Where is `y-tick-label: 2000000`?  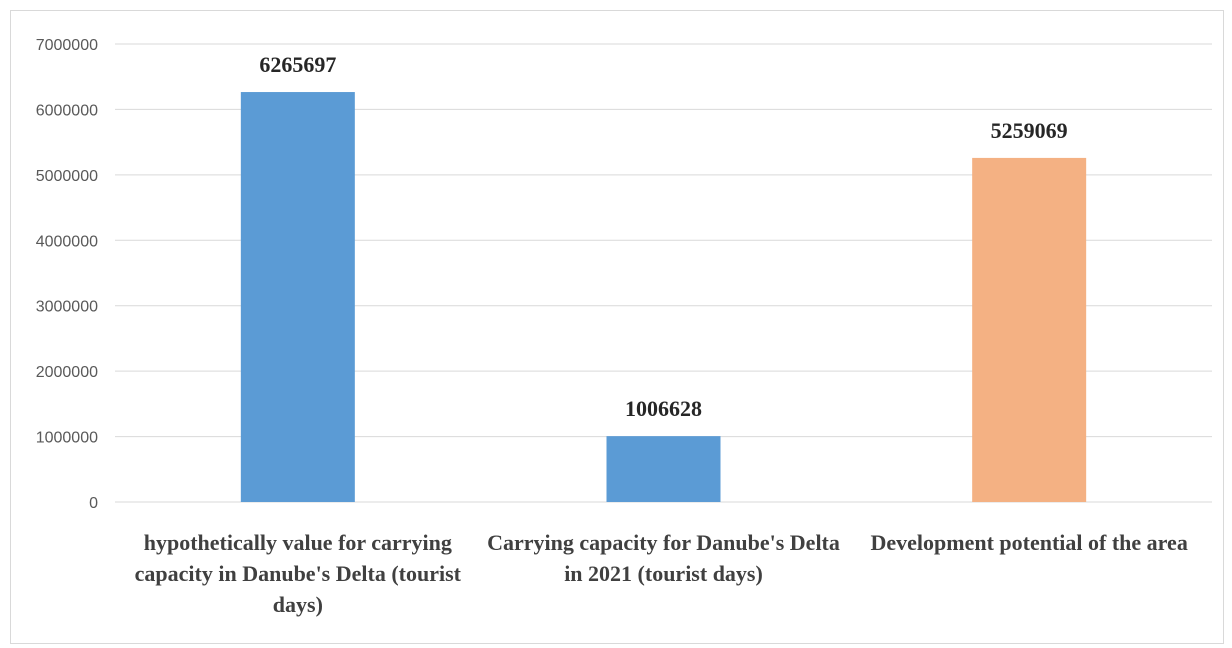
y-tick-label: 2000000 is located at coordinates (67, 372).